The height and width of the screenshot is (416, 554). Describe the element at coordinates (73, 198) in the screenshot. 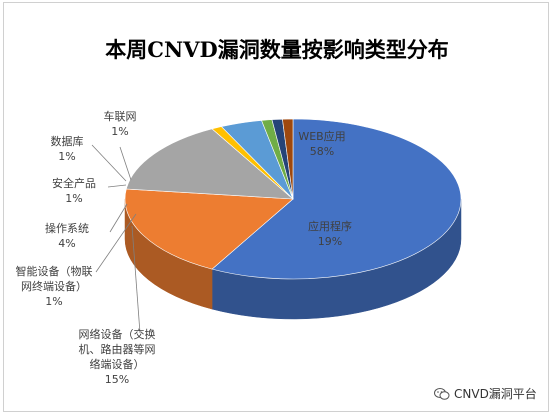

I see `data-label-pct-5: 1%` at that location.